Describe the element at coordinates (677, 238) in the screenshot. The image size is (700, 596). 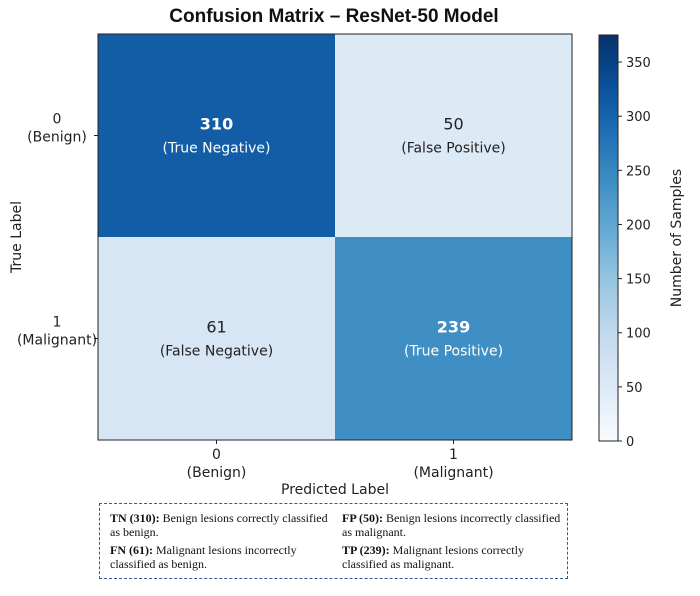
I see `colorbar-label: Number of Samples` at that location.